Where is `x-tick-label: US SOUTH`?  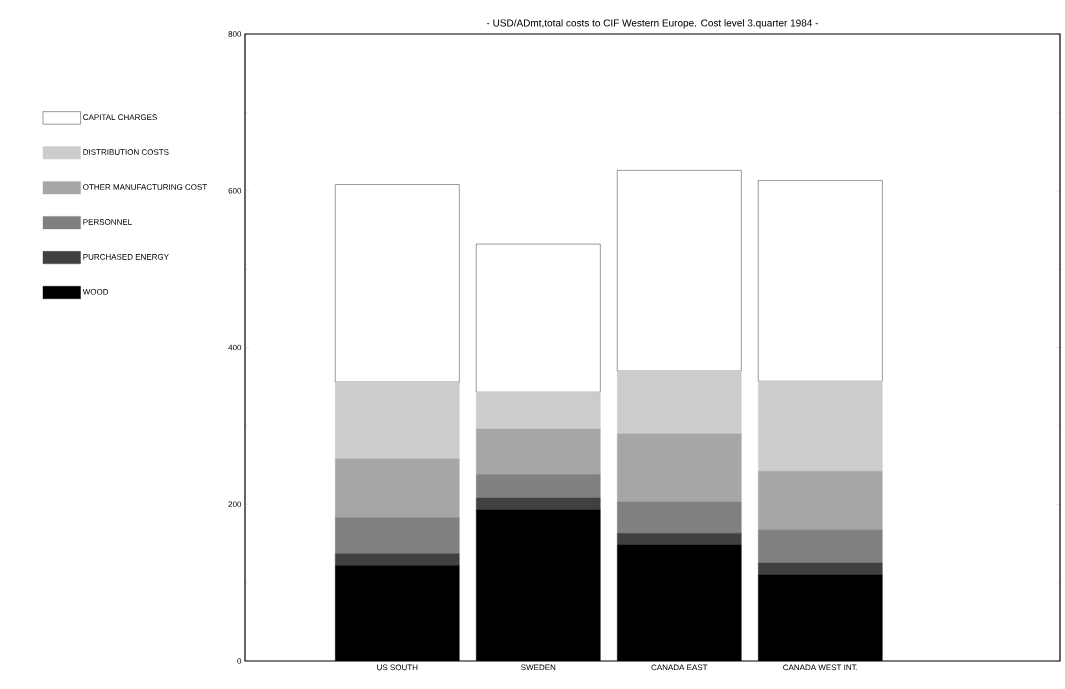 x-tick-label: US SOUTH is located at coordinates (397, 667).